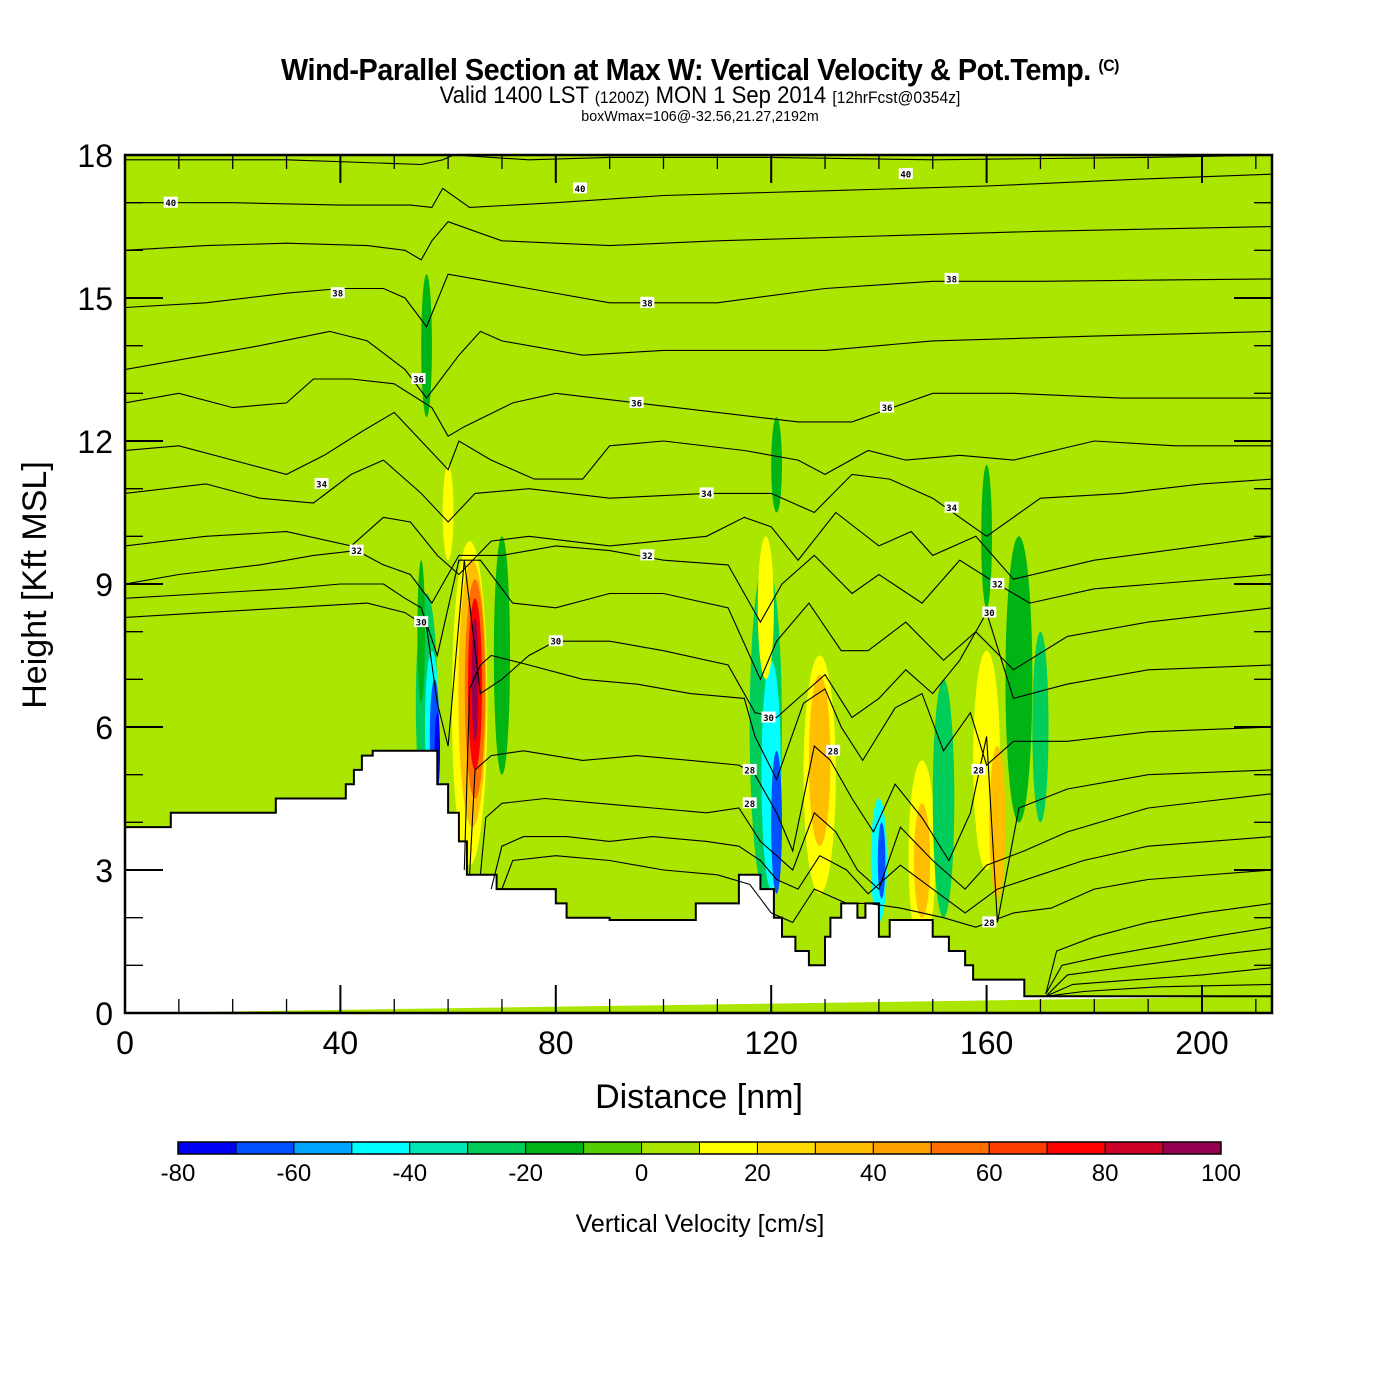 The image size is (1400, 1400). I want to click on colorbar-tick-label: -80, so click(178, 1173).